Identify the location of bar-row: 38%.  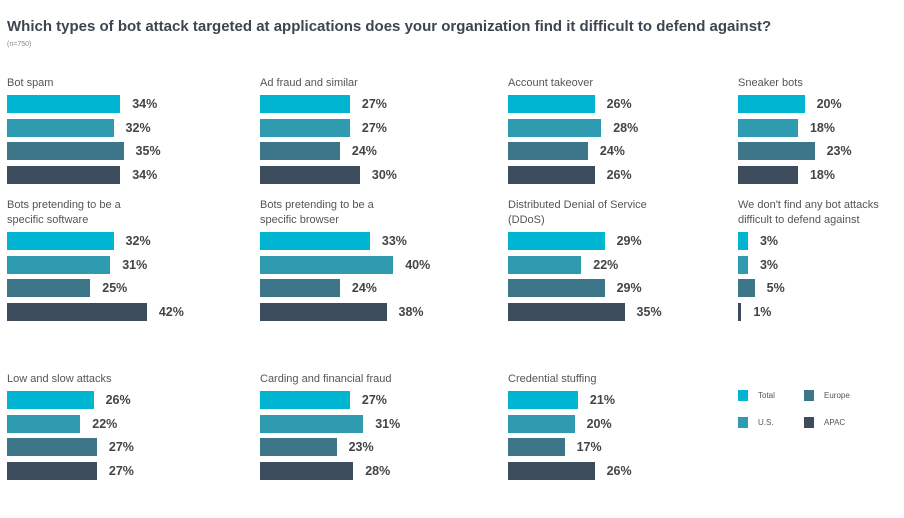
(370, 311).